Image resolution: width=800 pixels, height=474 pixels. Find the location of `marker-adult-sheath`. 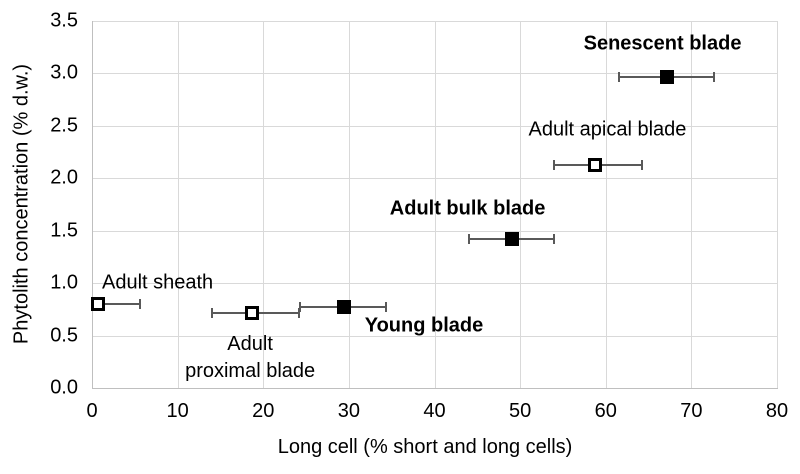

marker-adult-sheath is located at coordinates (97, 304).